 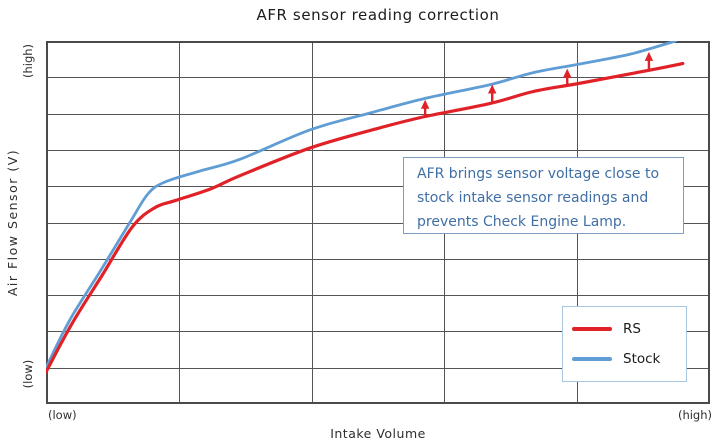 I want to click on legend-item-rs: RS, so click(x=629, y=329).